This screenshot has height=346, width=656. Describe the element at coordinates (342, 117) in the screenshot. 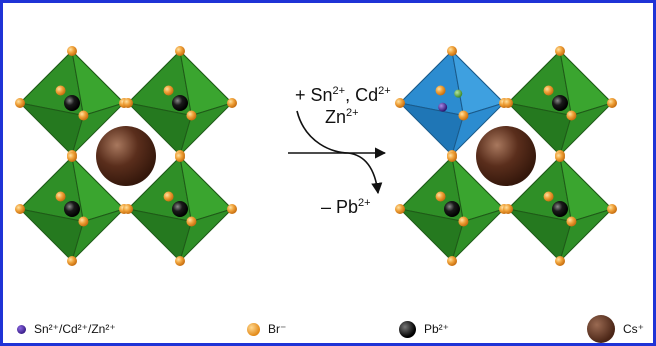

I see `added-ions-label-line2: Zn2+` at that location.